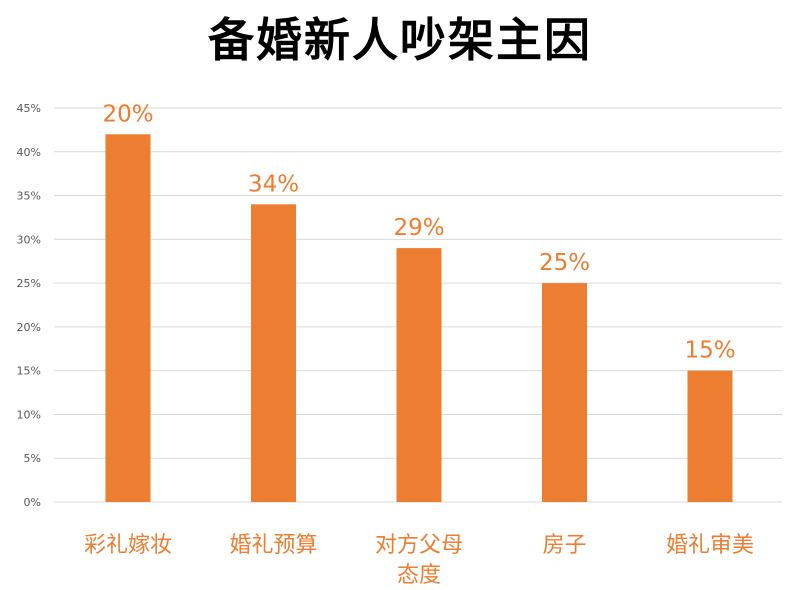  Describe the element at coordinates (564, 545) in the screenshot. I see `x-tick-label: 房子` at that location.